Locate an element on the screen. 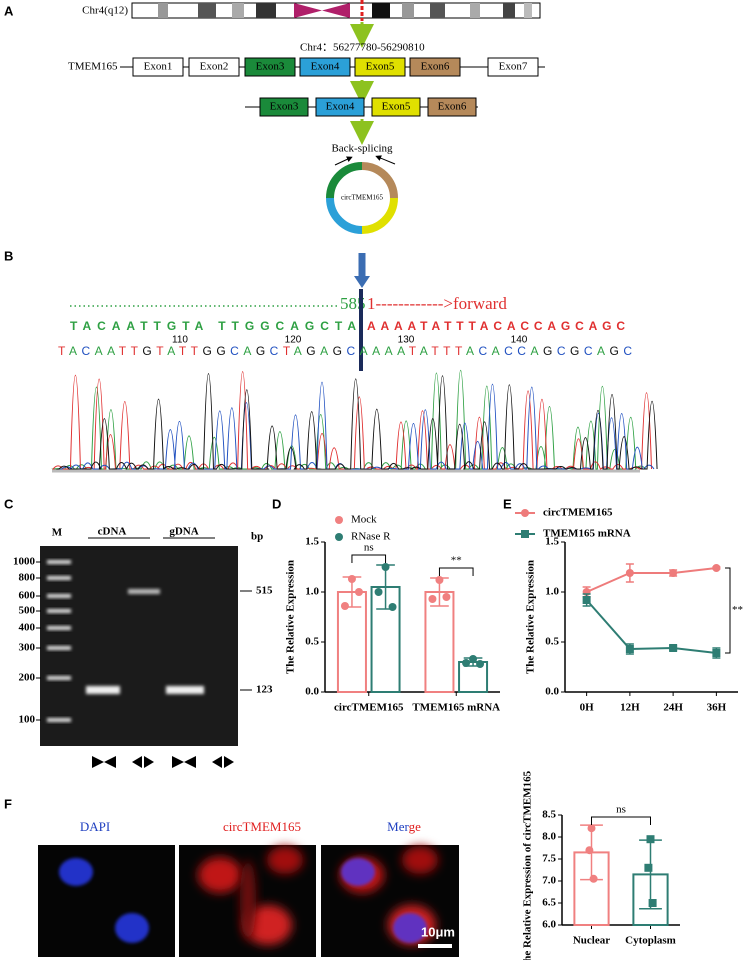 The height and width of the screenshot is (960, 747). positions: 110 120 130 140 is located at coordinates (350, 340).